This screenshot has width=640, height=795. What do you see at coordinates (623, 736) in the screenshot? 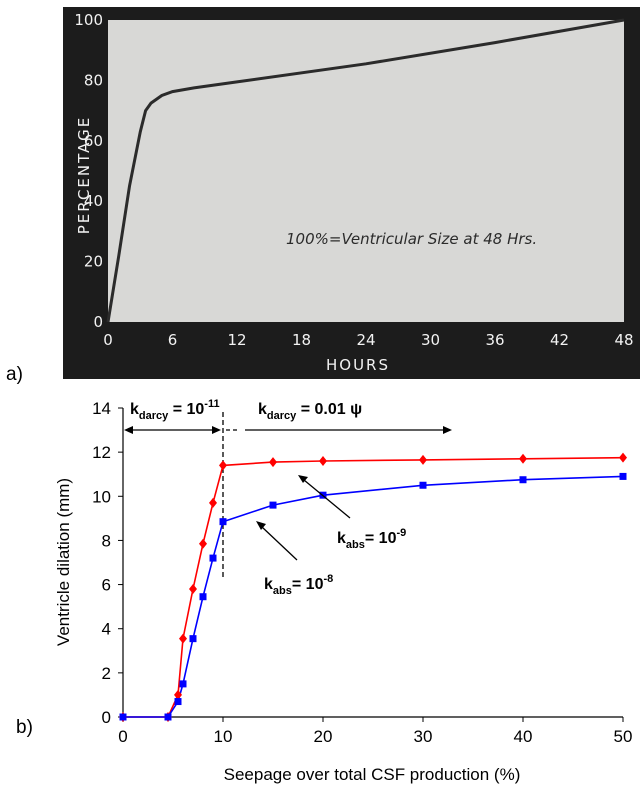
I see `panel-b-x-tick-label: 50` at bounding box center [623, 736].